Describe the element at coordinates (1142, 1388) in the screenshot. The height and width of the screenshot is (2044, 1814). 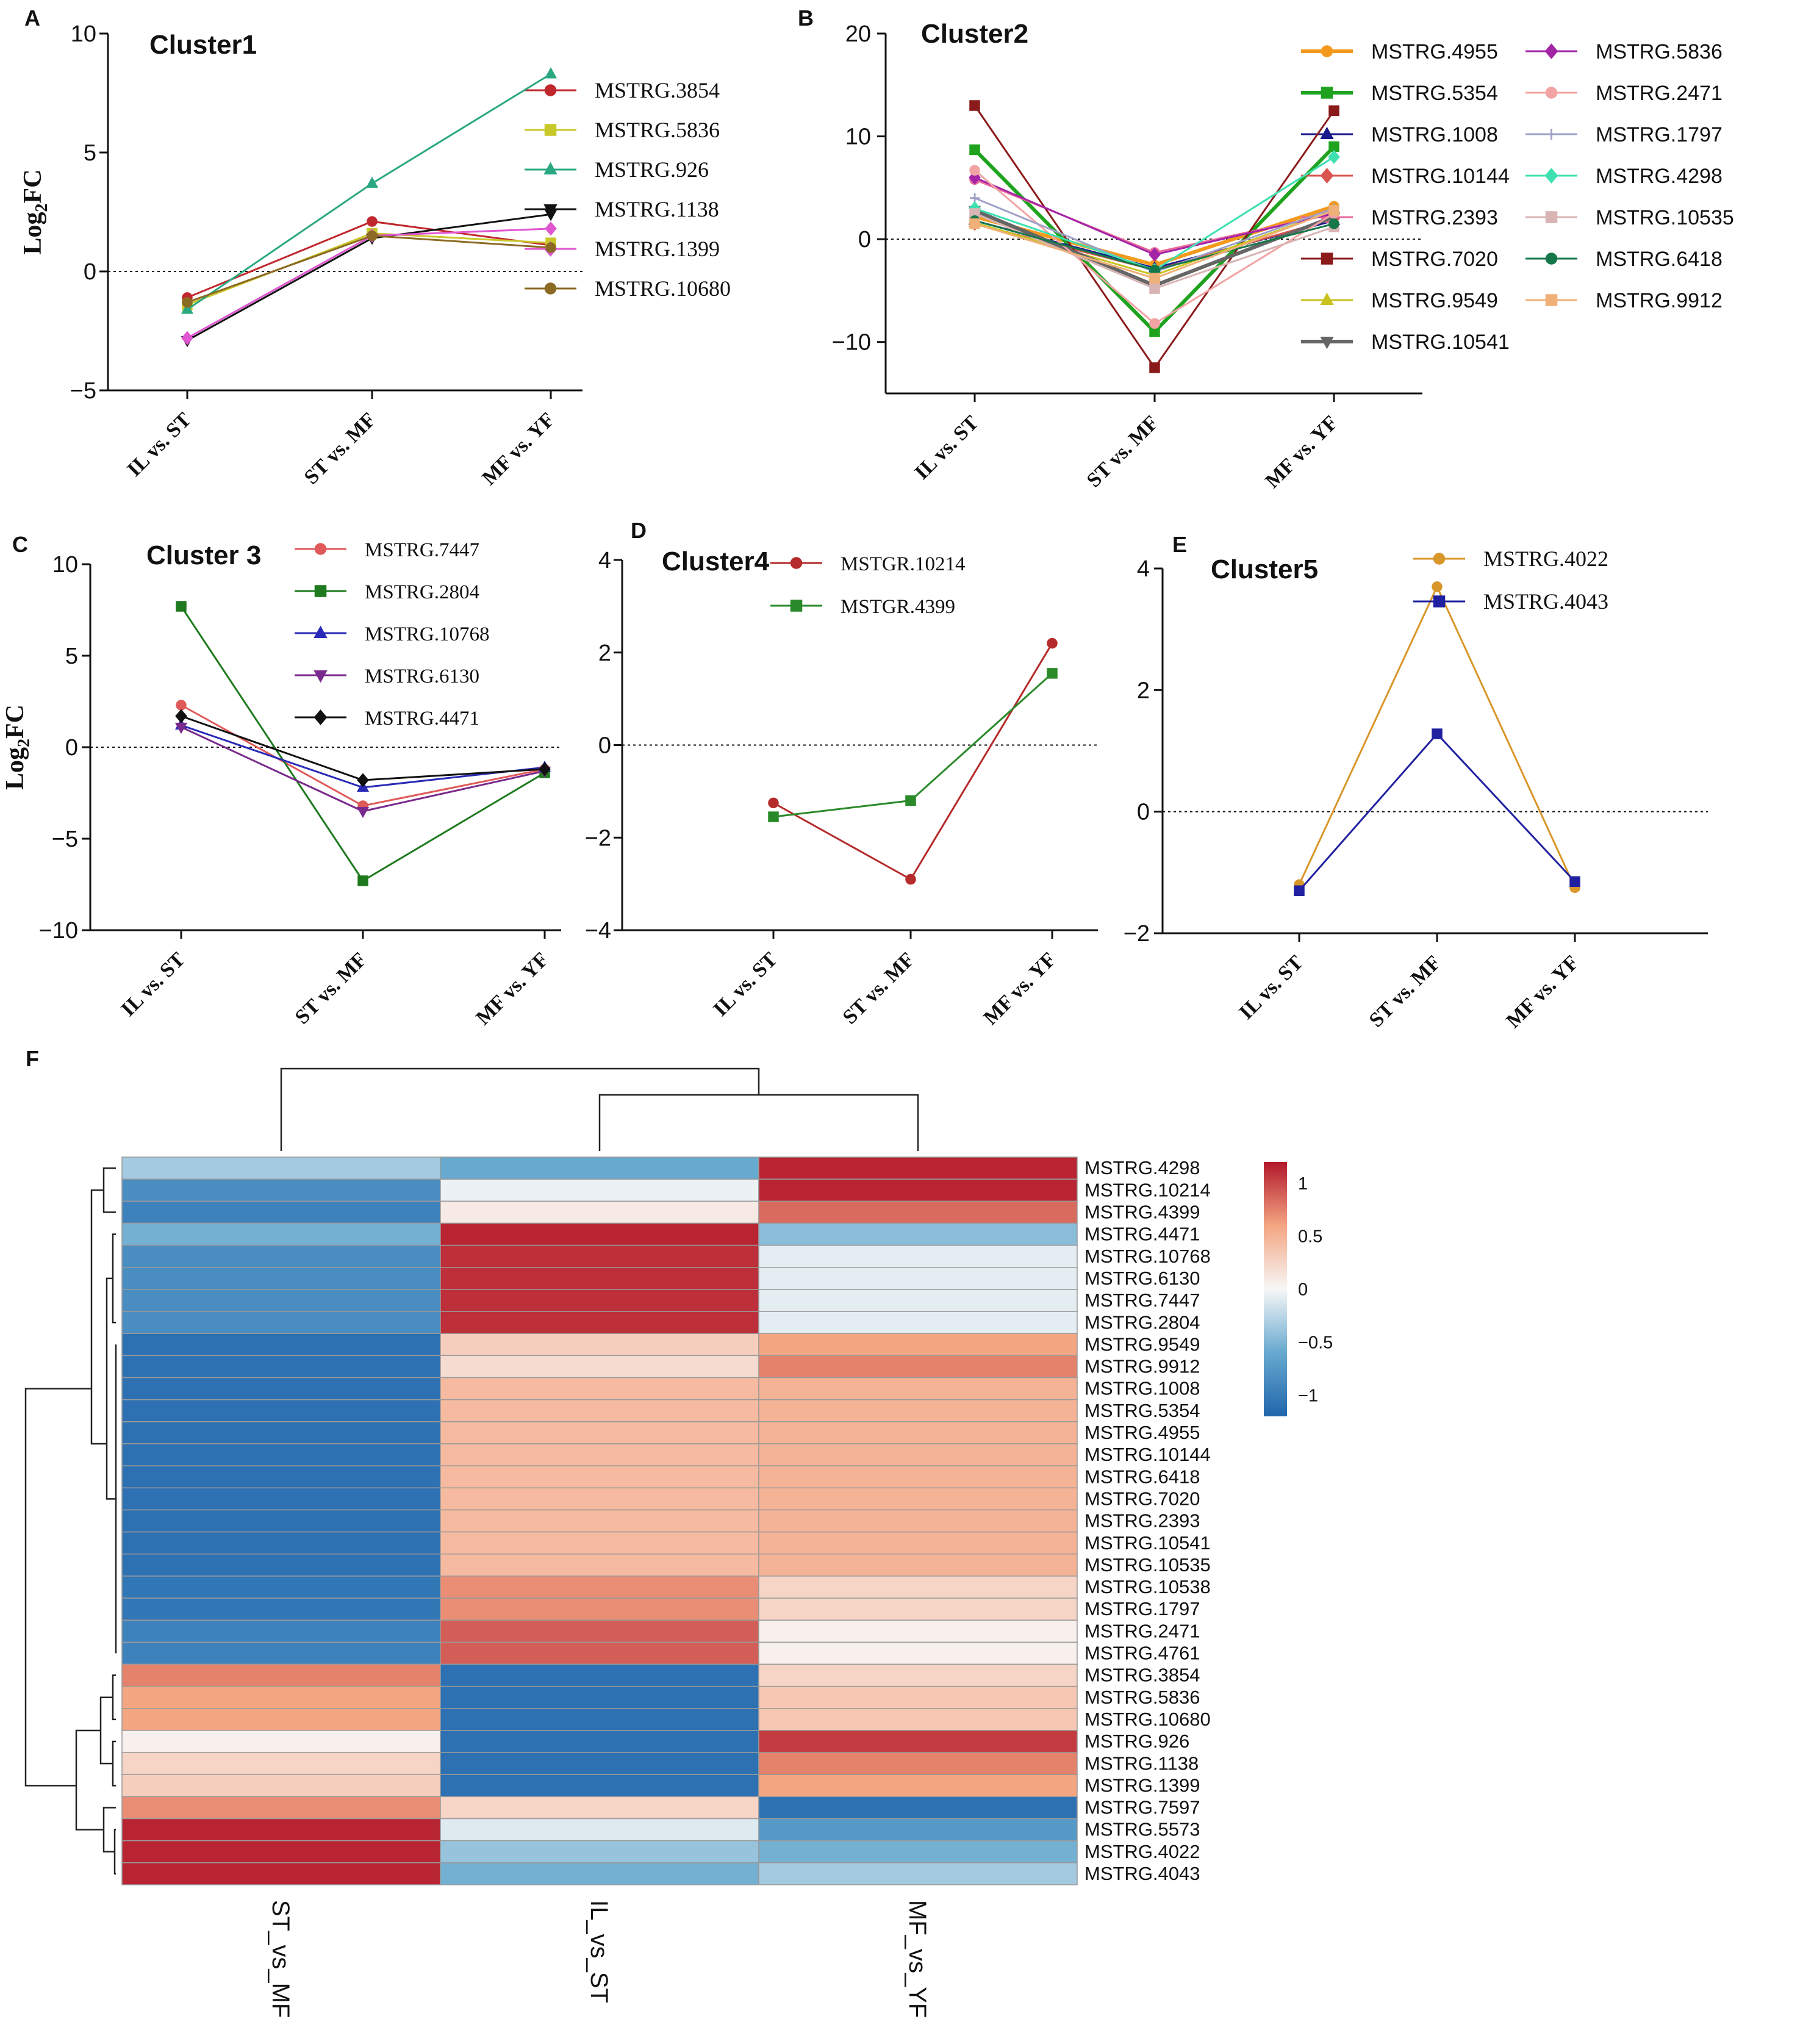
I see `row-label: MSTRG.1008` at that location.